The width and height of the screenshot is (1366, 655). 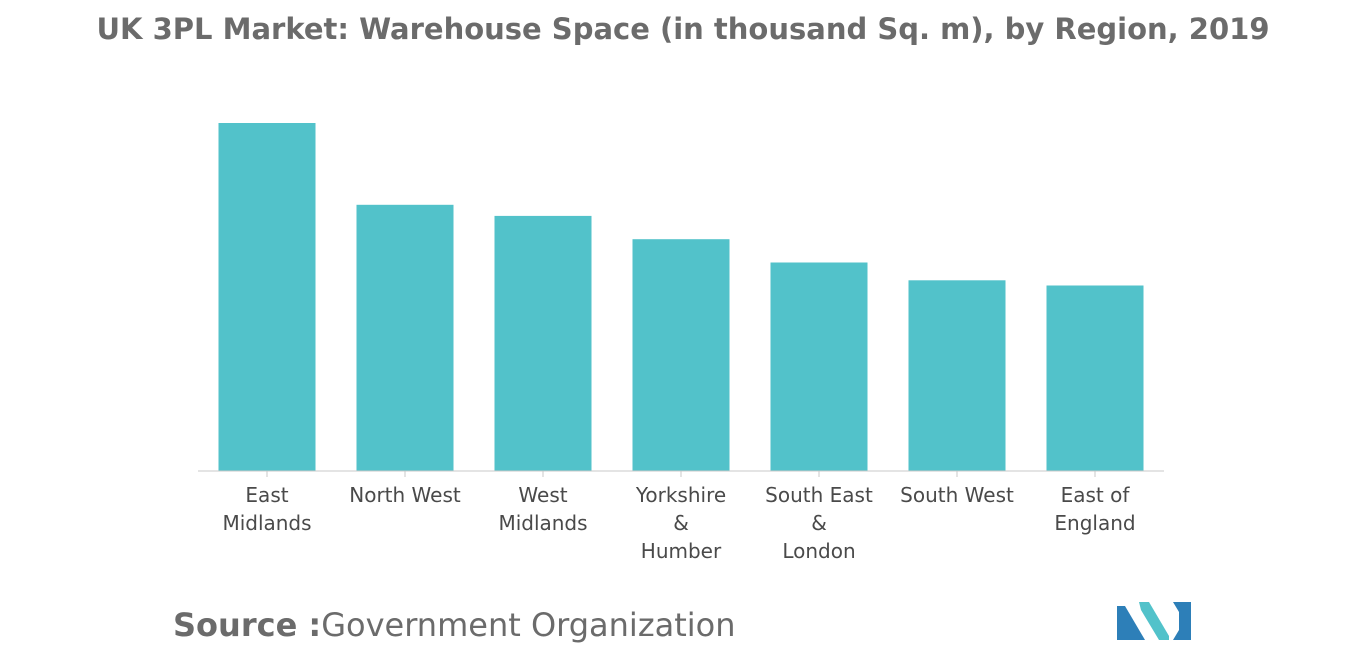 I want to click on x-tick-label: West Midlands, so click(x=542, y=509).